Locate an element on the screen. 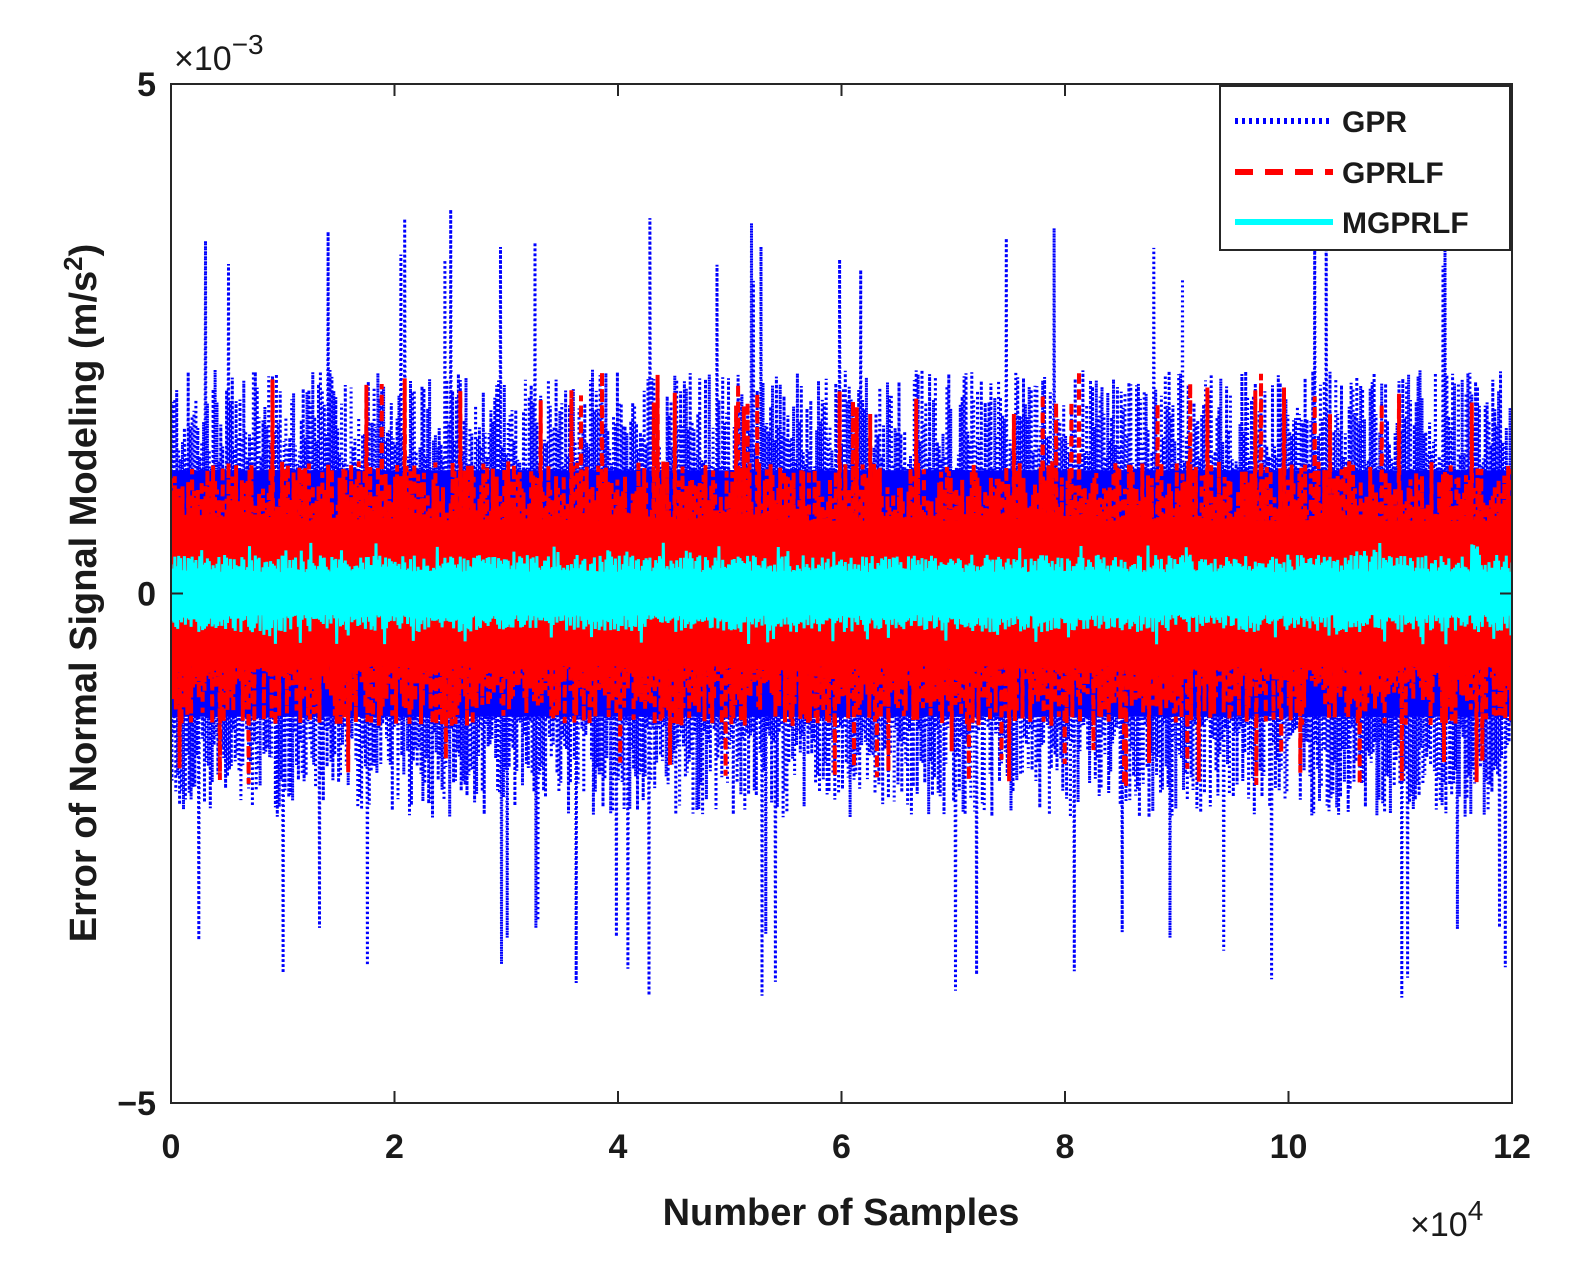 Image resolution: width=1569 pixels, height=1274 pixels. legend-label-gprlf: GPRLF is located at coordinates (1393, 173).